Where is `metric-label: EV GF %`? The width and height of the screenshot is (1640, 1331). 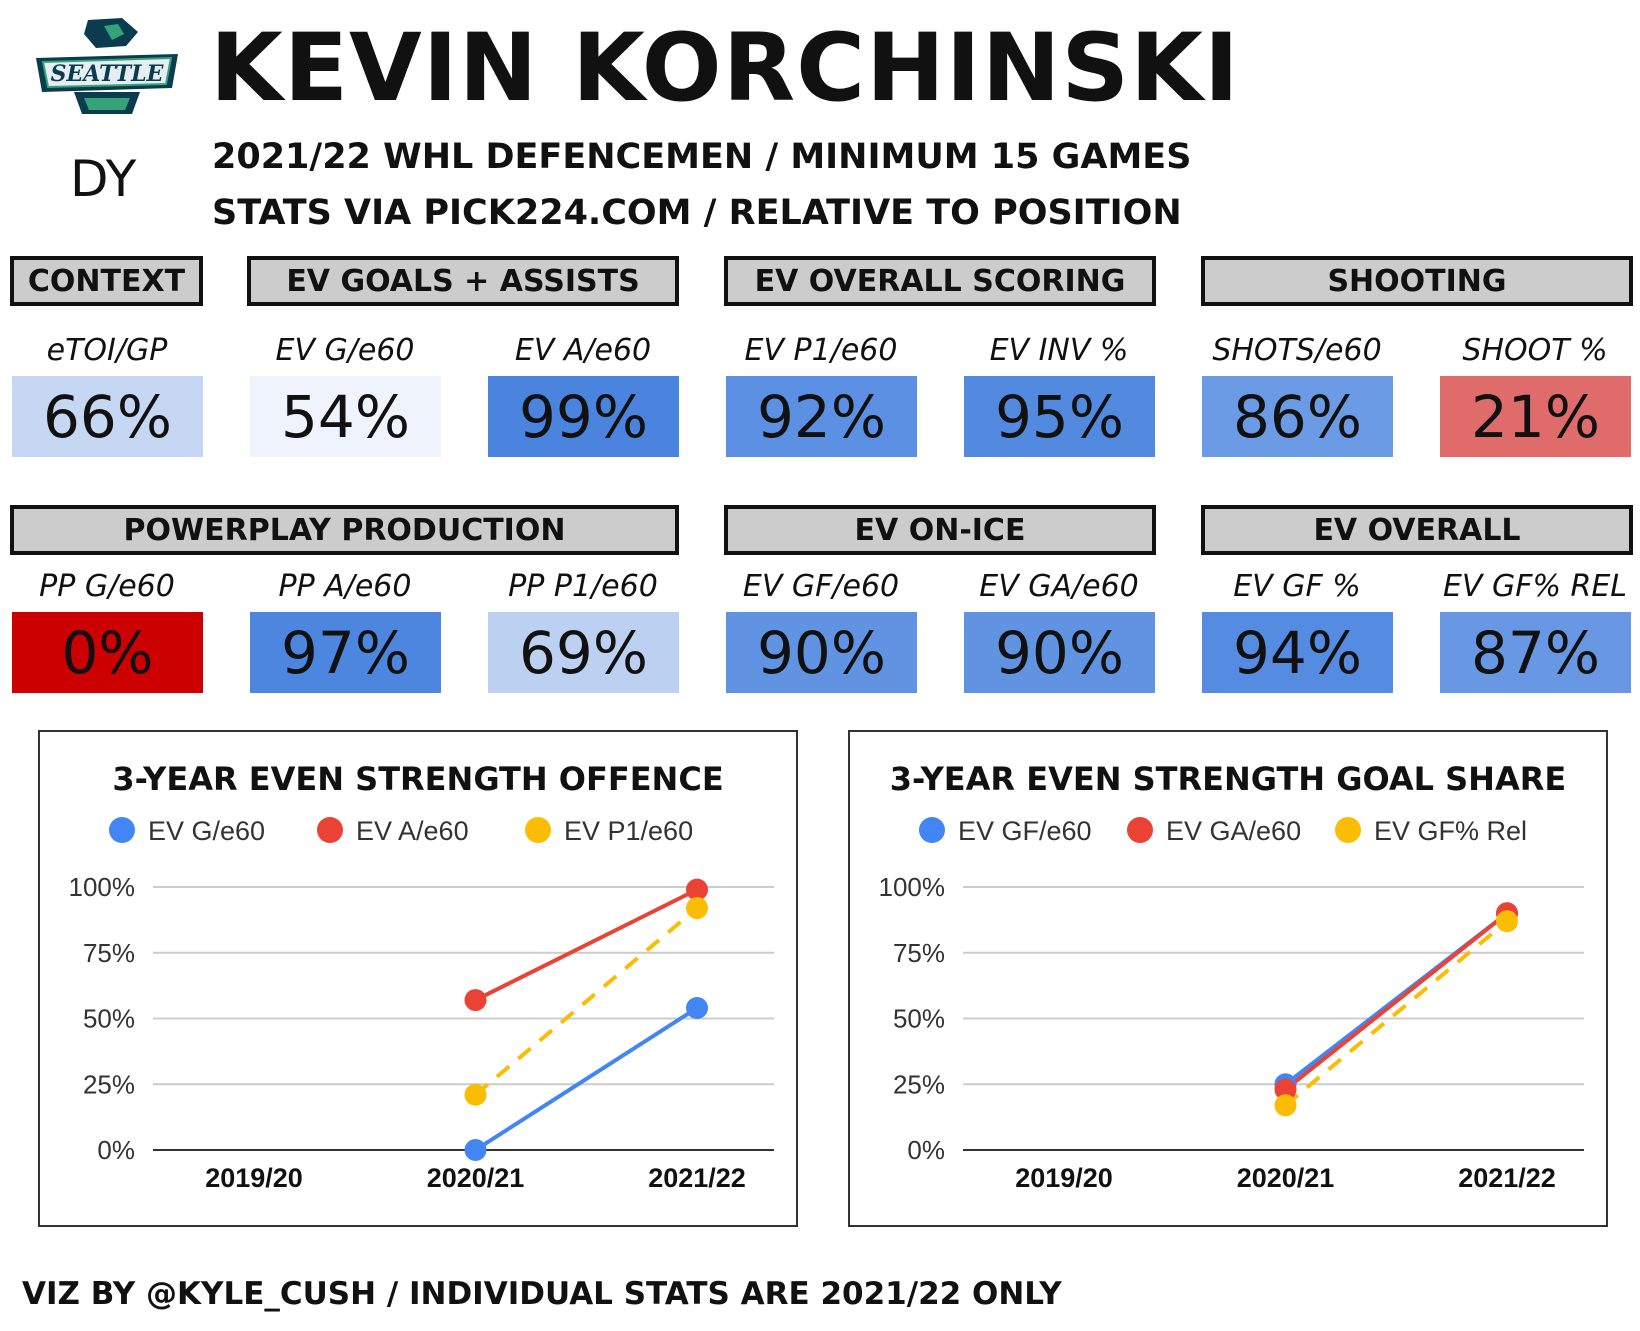
metric-label: EV GF % is located at coordinates (1297, 586).